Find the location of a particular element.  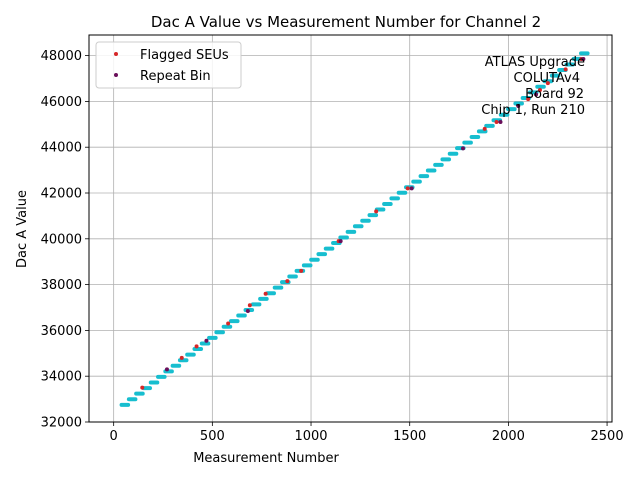

y-tick-label: 34000 is located at coordinates (61, 377).